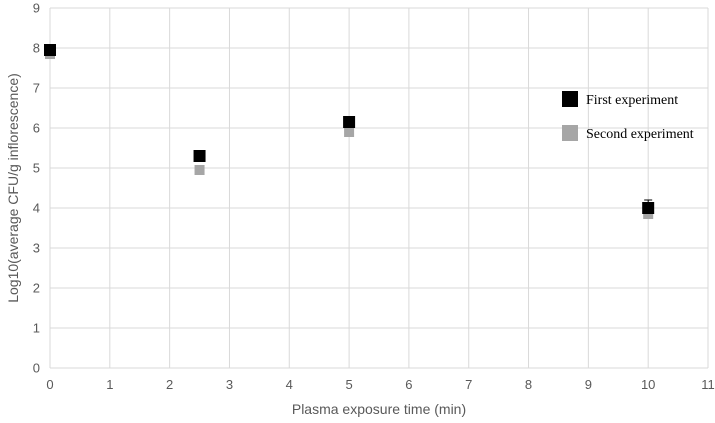 Image resolution: width=715 pixels, height=423 pixels. I want to click on x-tick-label: 2, so click(169, 384).